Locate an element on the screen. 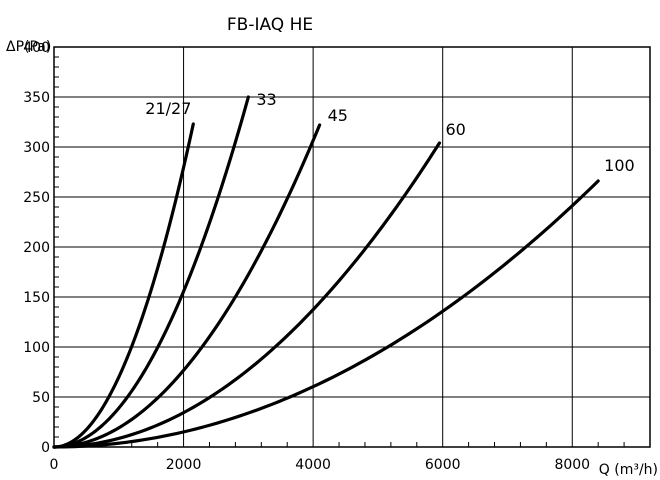 Image resolution: width=660 pixels, height=480 pixels. curve-label: 60 is located at coordinates (455, 129).